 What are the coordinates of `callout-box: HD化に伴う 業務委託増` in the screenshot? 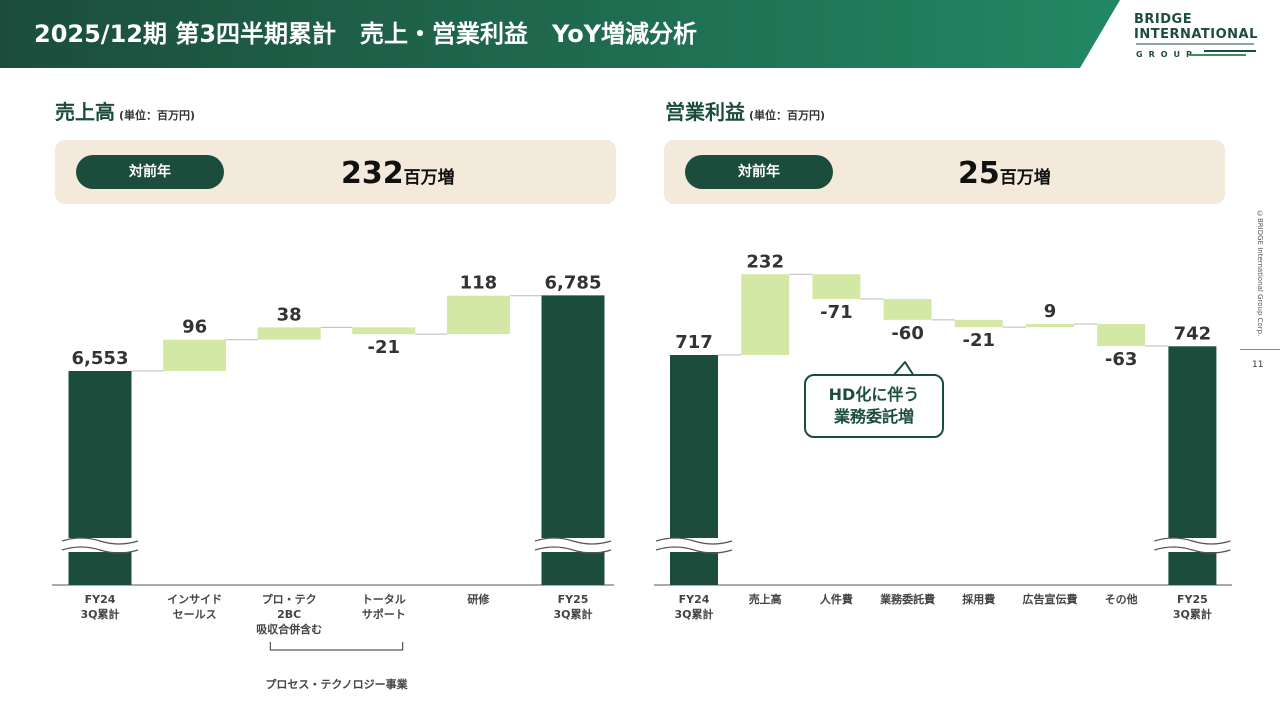 It's located at (874, 406).